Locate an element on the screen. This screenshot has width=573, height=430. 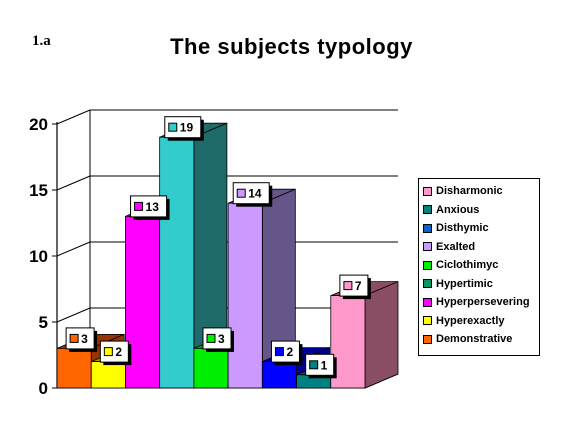
data-label-key-disharmonic is located at coordinates (348, 286).